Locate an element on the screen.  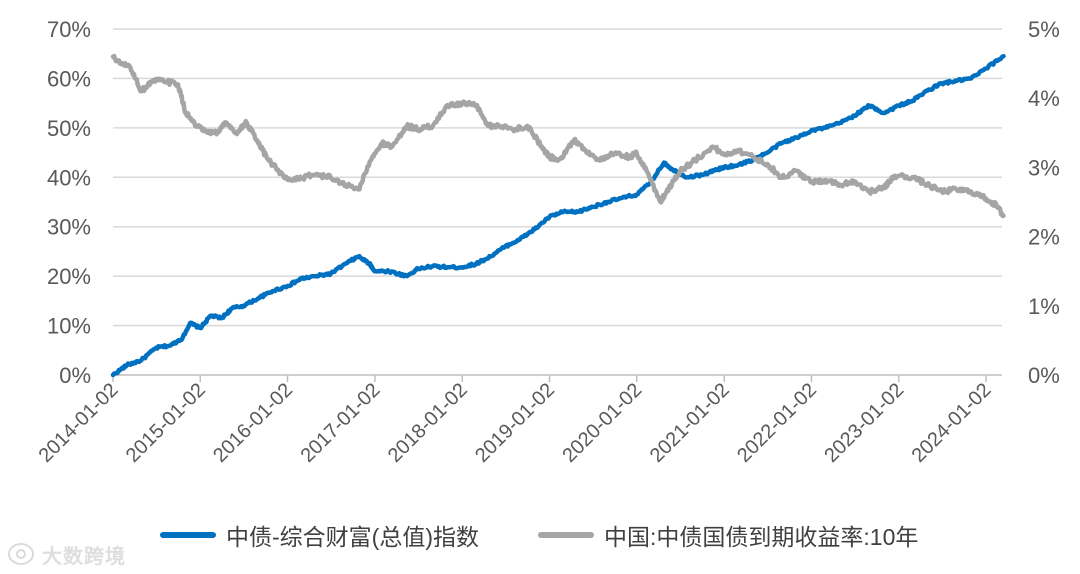
watermark-logo-icon is located at coordinates (21, 554).